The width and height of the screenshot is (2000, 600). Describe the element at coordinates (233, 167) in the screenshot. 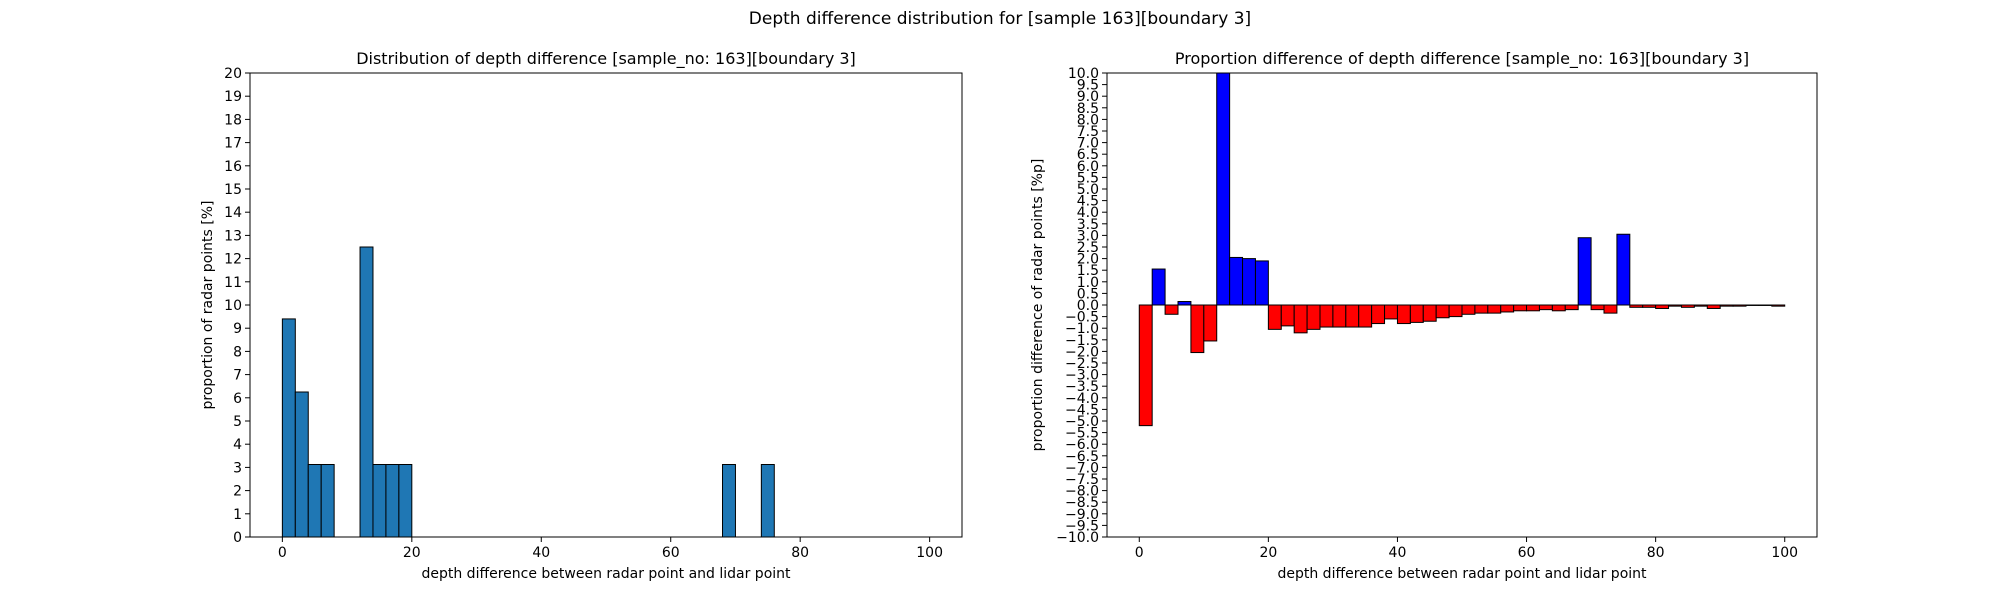

I see `histogram-y-tick-label: 16` at that location.